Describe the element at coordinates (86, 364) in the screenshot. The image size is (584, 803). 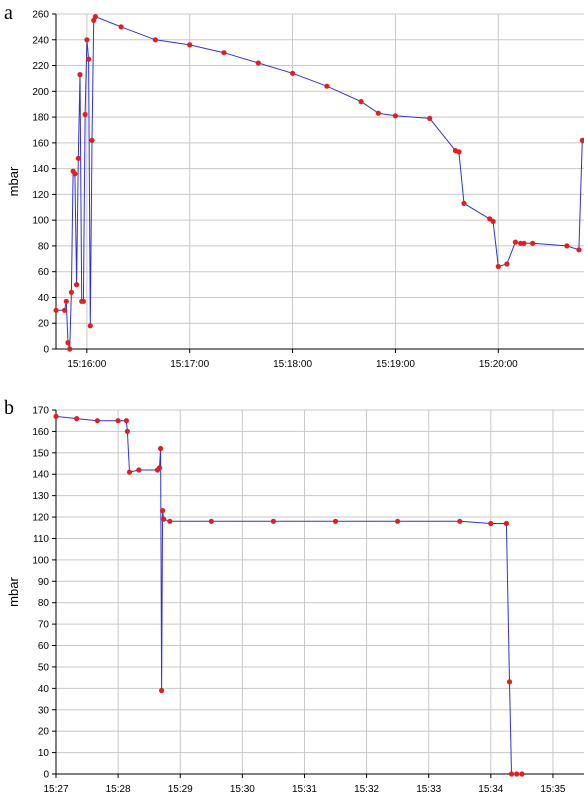
I see `x-tick-label: 15:16:00` at that location.